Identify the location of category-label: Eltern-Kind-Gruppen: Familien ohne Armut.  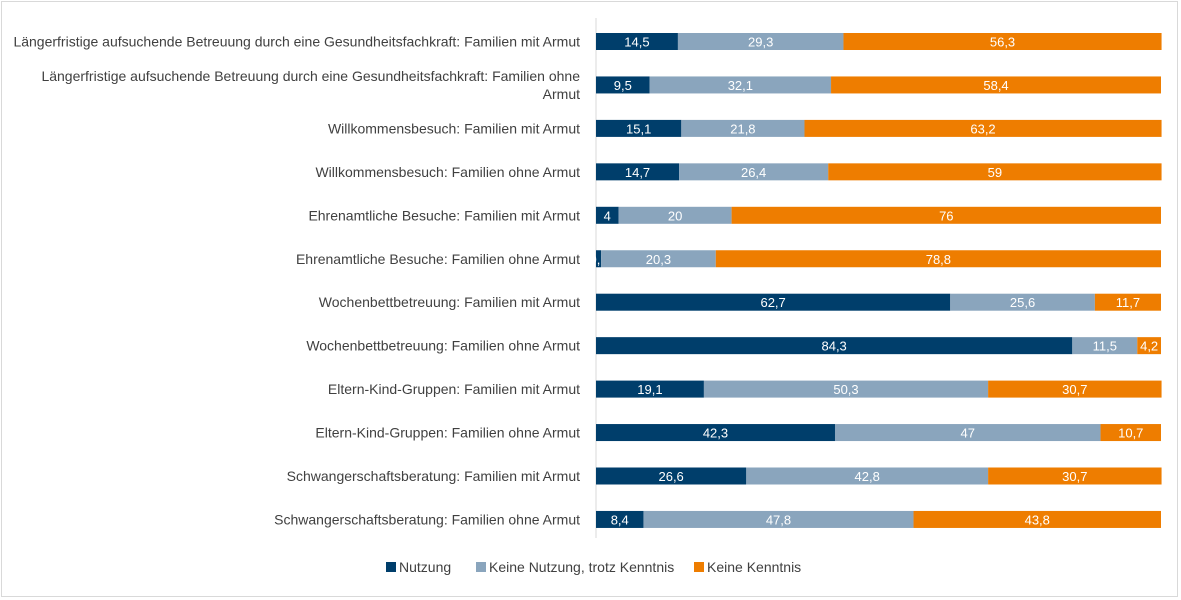
(447, 433).